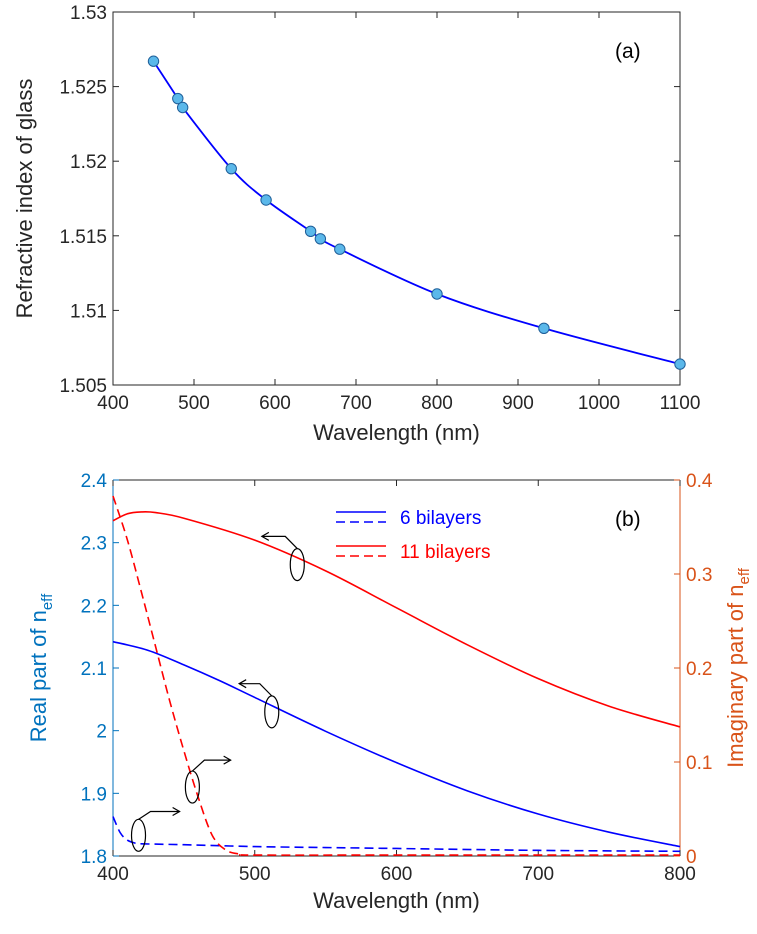 The width and height of the screenshot is (757, 934). What do you see at coordinates (24, 199) in the screenshot?
I see `panel-a-ylabel: Refractive index of glass` at bounding box center [24, 199].